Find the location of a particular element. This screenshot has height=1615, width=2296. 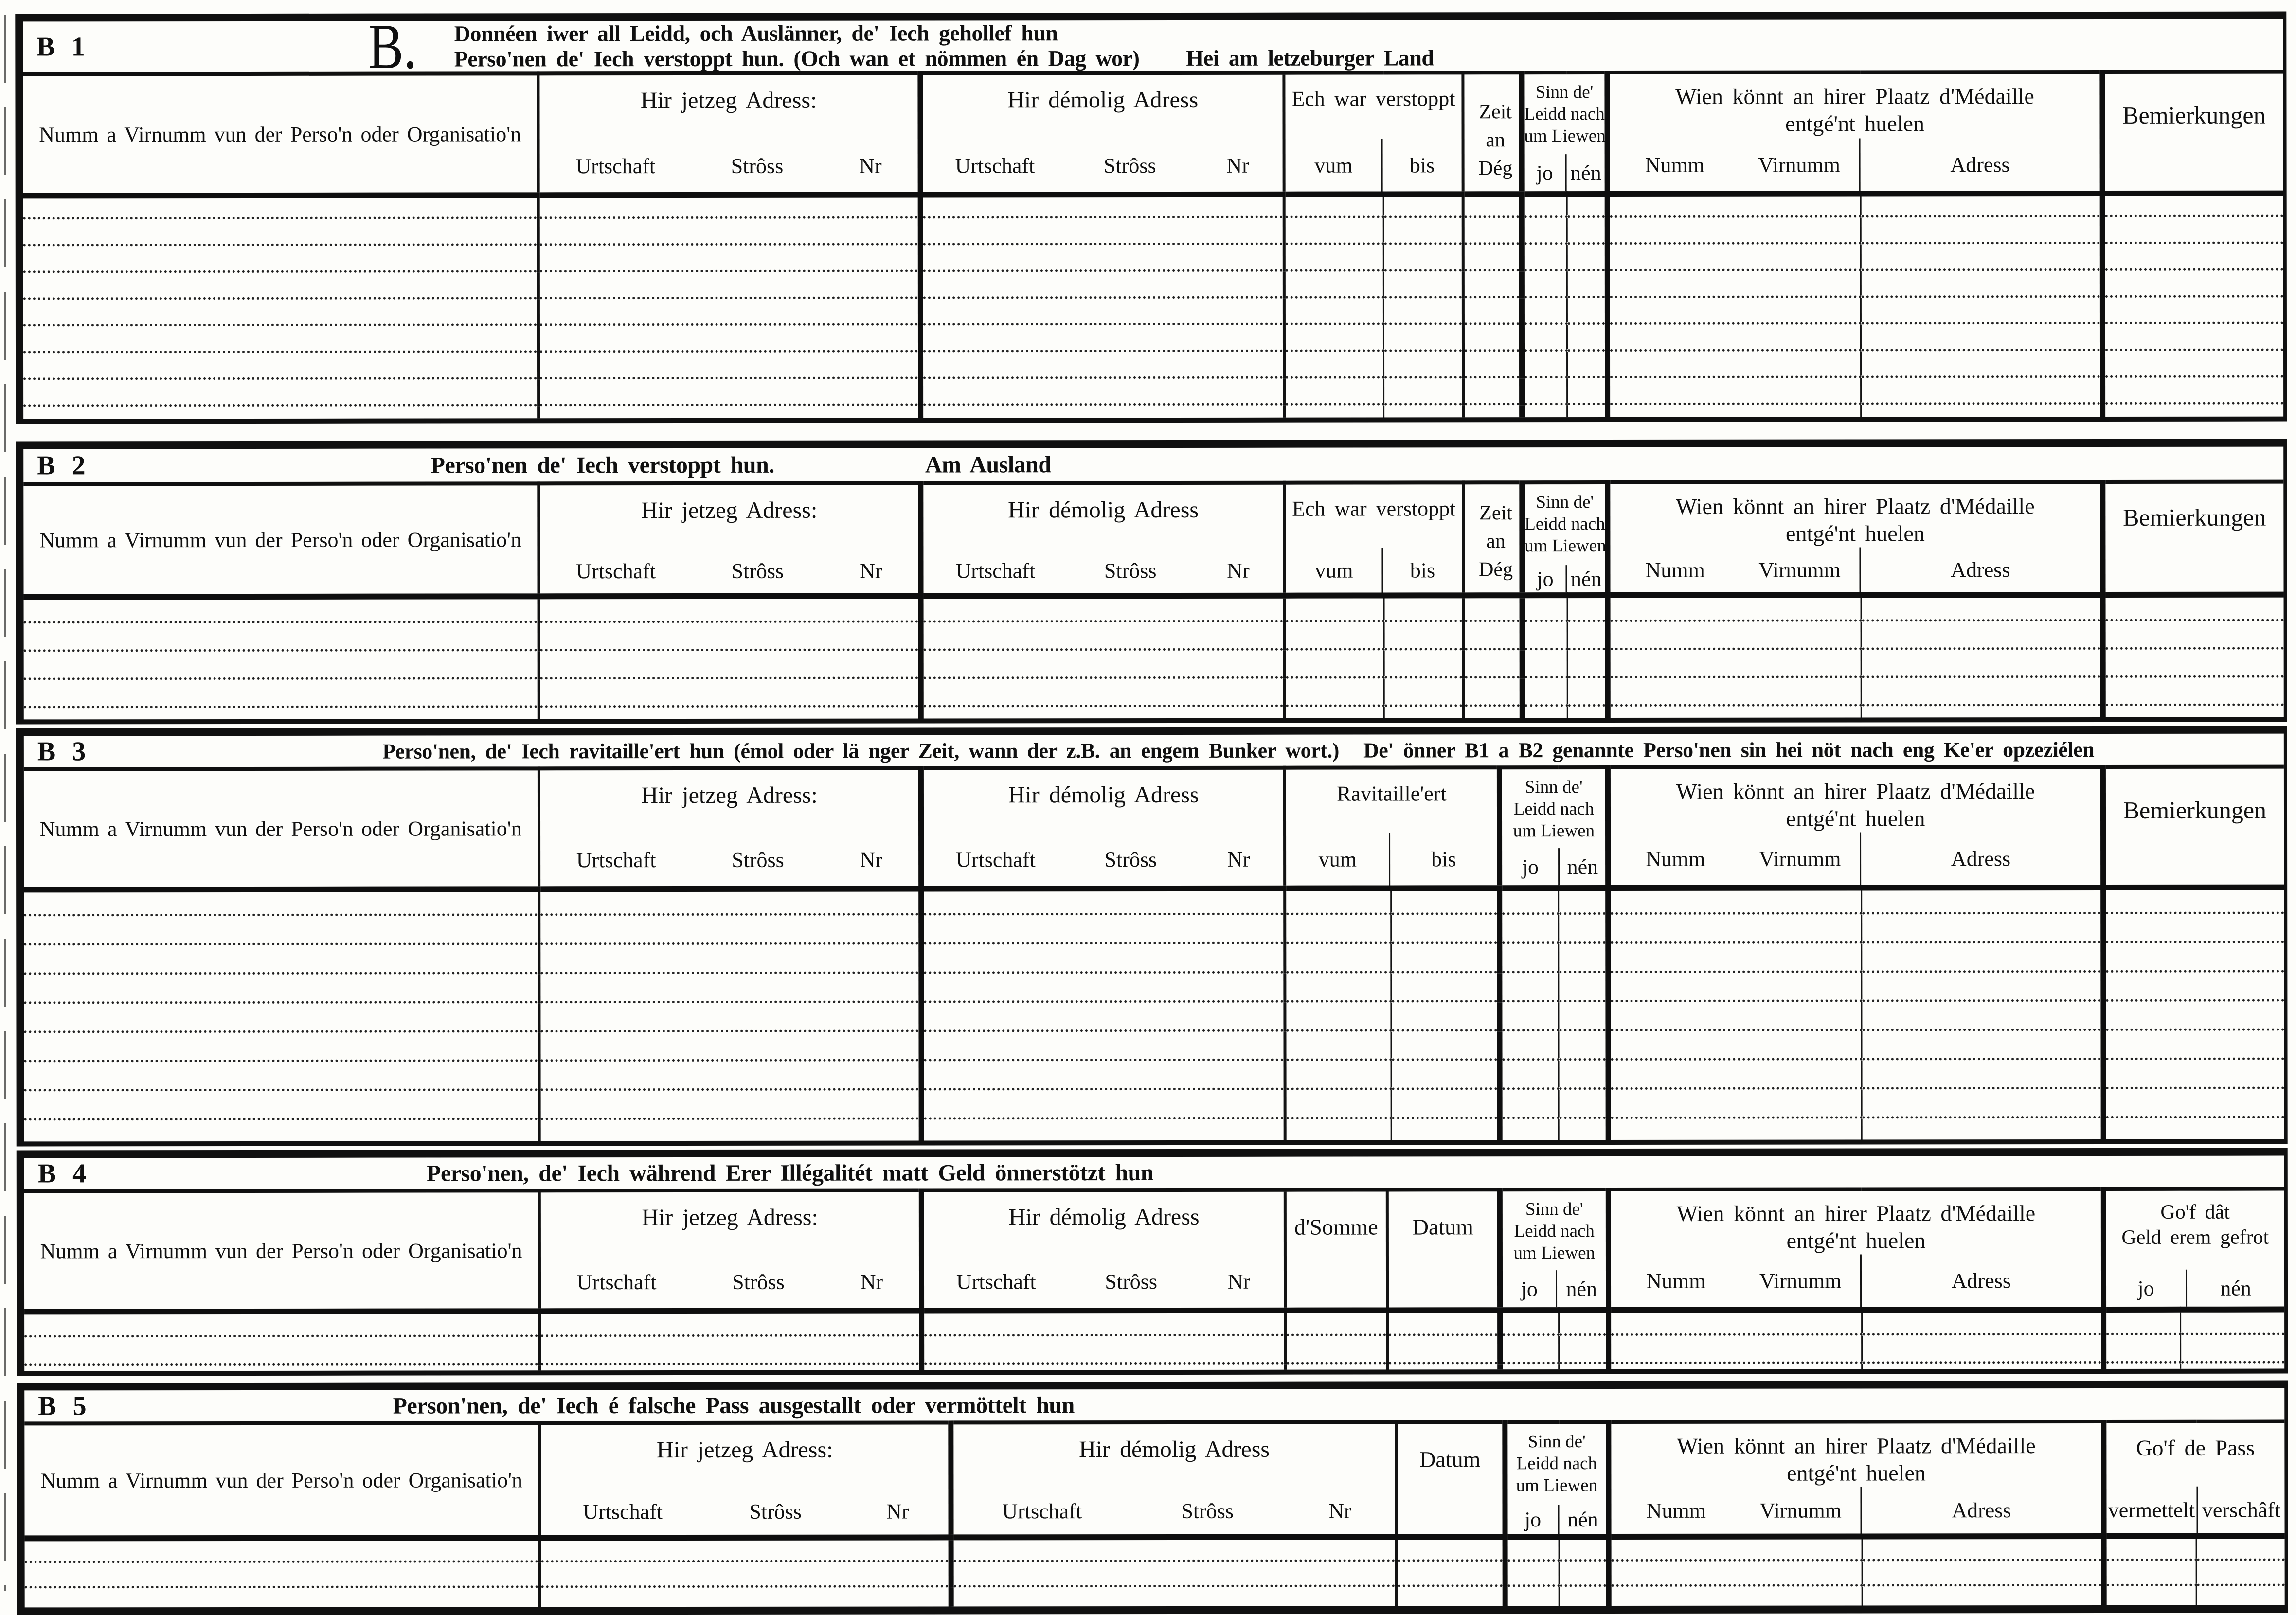

section-id: B 1 is located at coordinates (63, 47).